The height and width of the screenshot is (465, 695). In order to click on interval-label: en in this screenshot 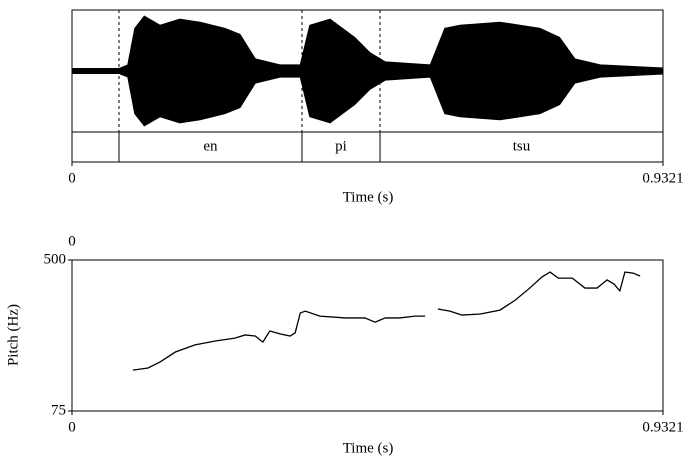, I will do `click(210, 146)`.